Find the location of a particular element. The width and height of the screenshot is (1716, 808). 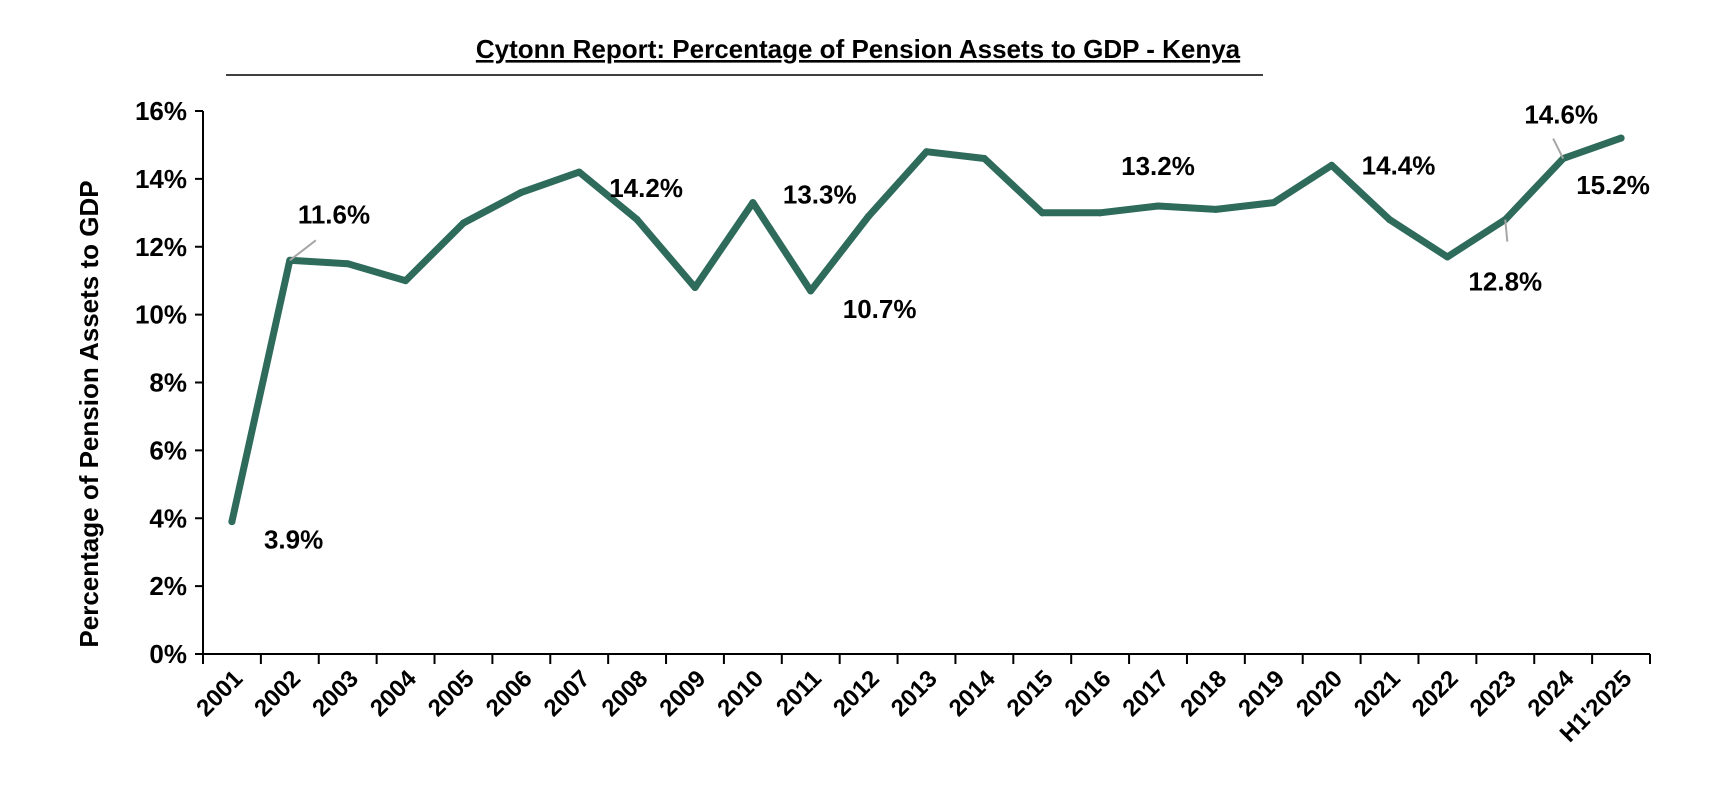

y-tick-label: 8% is located at coordinates (168, 383).